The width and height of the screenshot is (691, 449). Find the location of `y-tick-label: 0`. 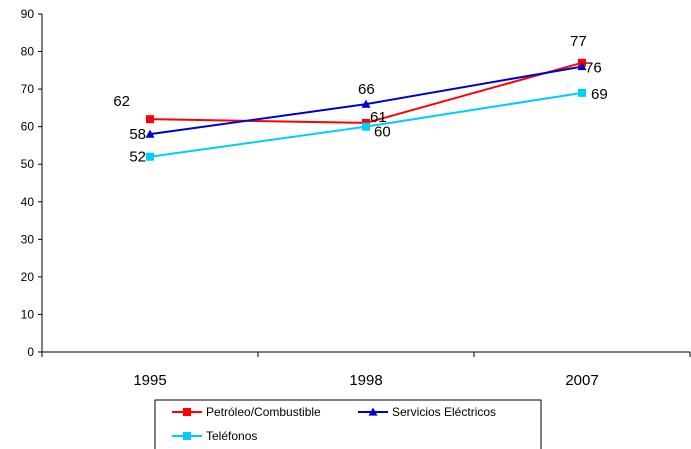

y-tick-label: 0 is located at coordinates (30, 352).